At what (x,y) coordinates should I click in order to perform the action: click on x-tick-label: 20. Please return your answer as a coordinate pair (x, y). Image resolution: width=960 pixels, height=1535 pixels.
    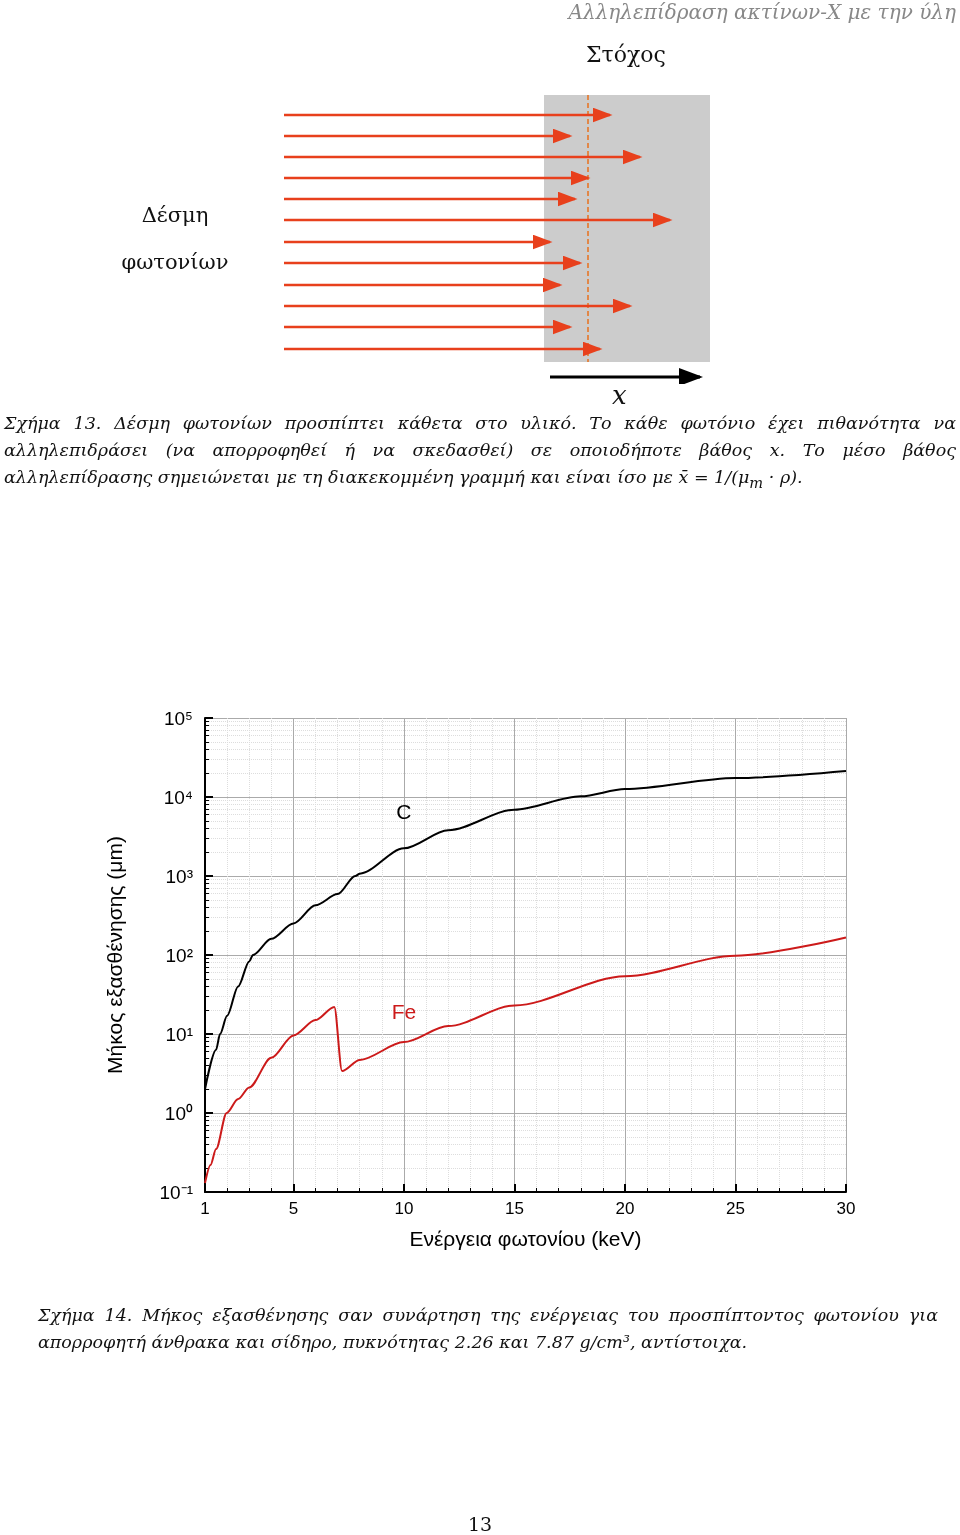
    Looking at the image, I should click on (625, 1208).